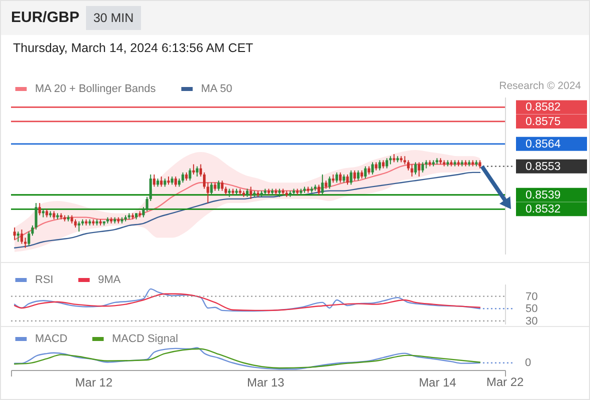 This screenshot has height=400, width=590. Describe the element at coordinates (543, 210) in the screenshot. I see `y-tick-label: 0.8532` at that location.